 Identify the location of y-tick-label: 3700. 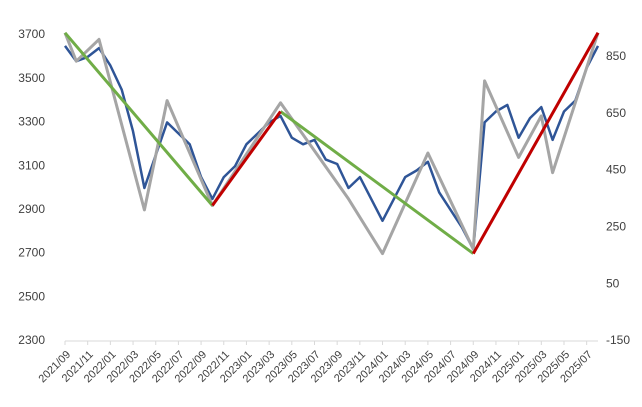
(31, 34).